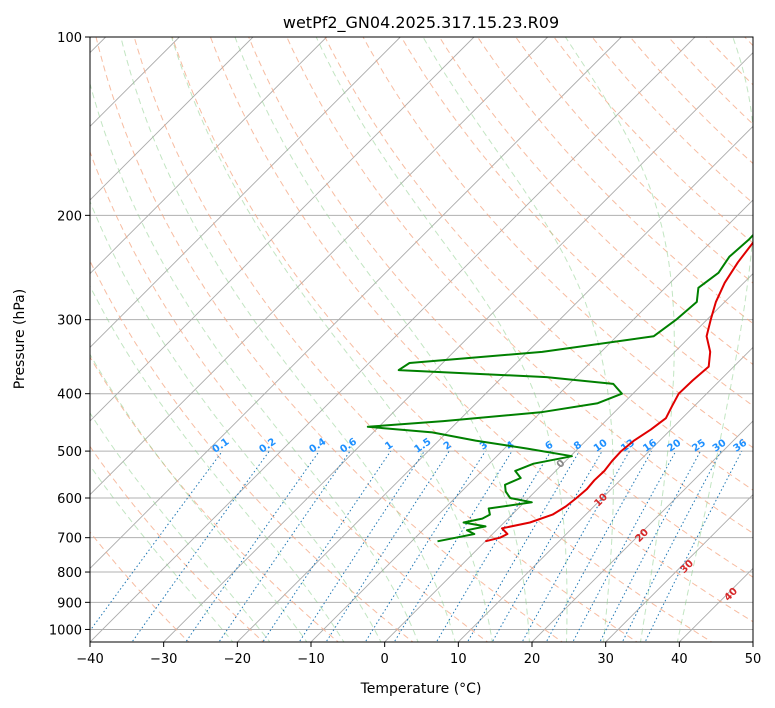  I want to click on y-tick-label: 500, so click(69, 452).